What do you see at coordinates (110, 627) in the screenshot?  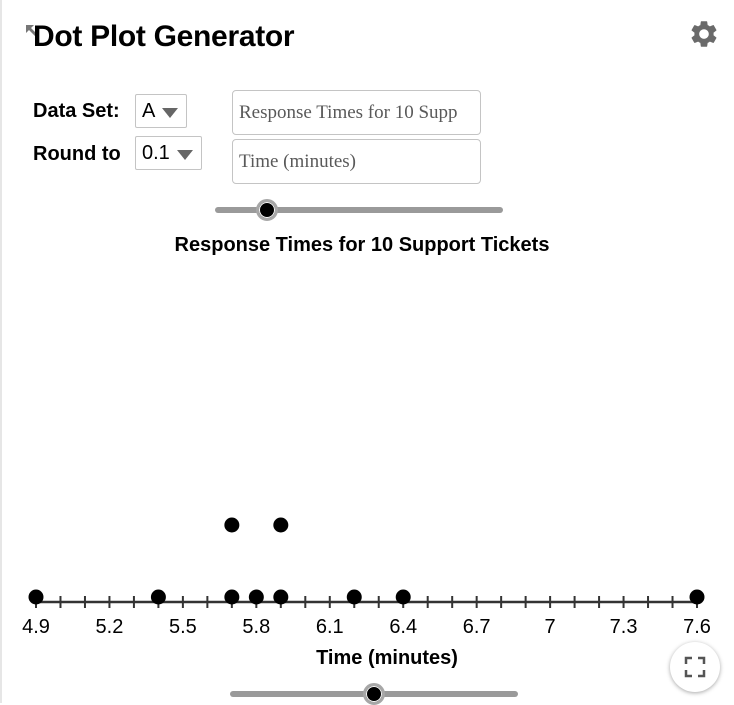 I see `x-tick-label: 5.2` at bounding box center [110, 627].